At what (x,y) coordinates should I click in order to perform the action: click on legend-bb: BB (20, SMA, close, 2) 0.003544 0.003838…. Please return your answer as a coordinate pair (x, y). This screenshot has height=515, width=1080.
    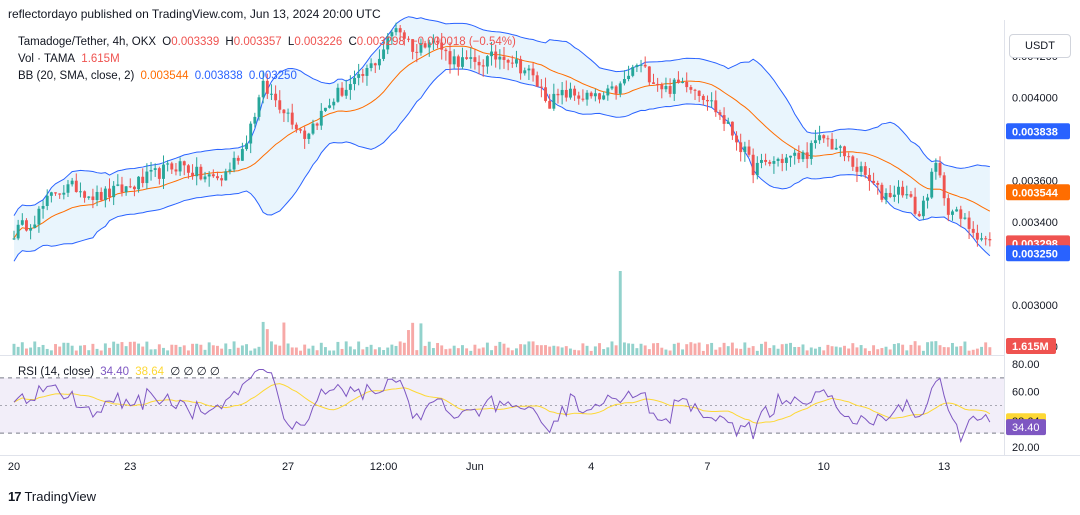
    Looking at the image, I should click on (159, 76).